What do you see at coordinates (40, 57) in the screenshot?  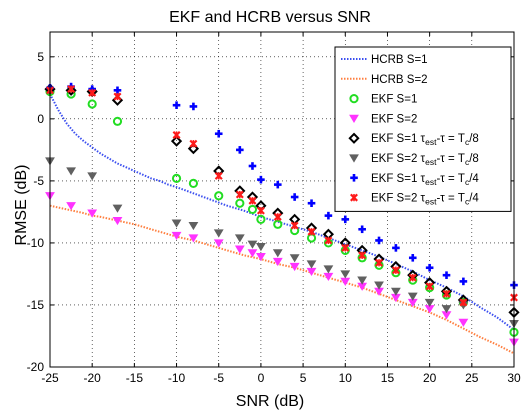 I see `y-tick-label: 5` at bounding box center [40, 57].